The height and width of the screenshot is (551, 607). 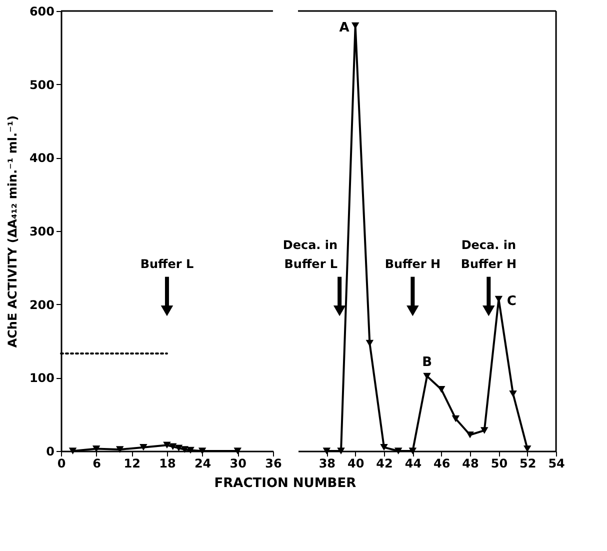 I want to click on x-tick-label: 42, so click(x=384, y=463).